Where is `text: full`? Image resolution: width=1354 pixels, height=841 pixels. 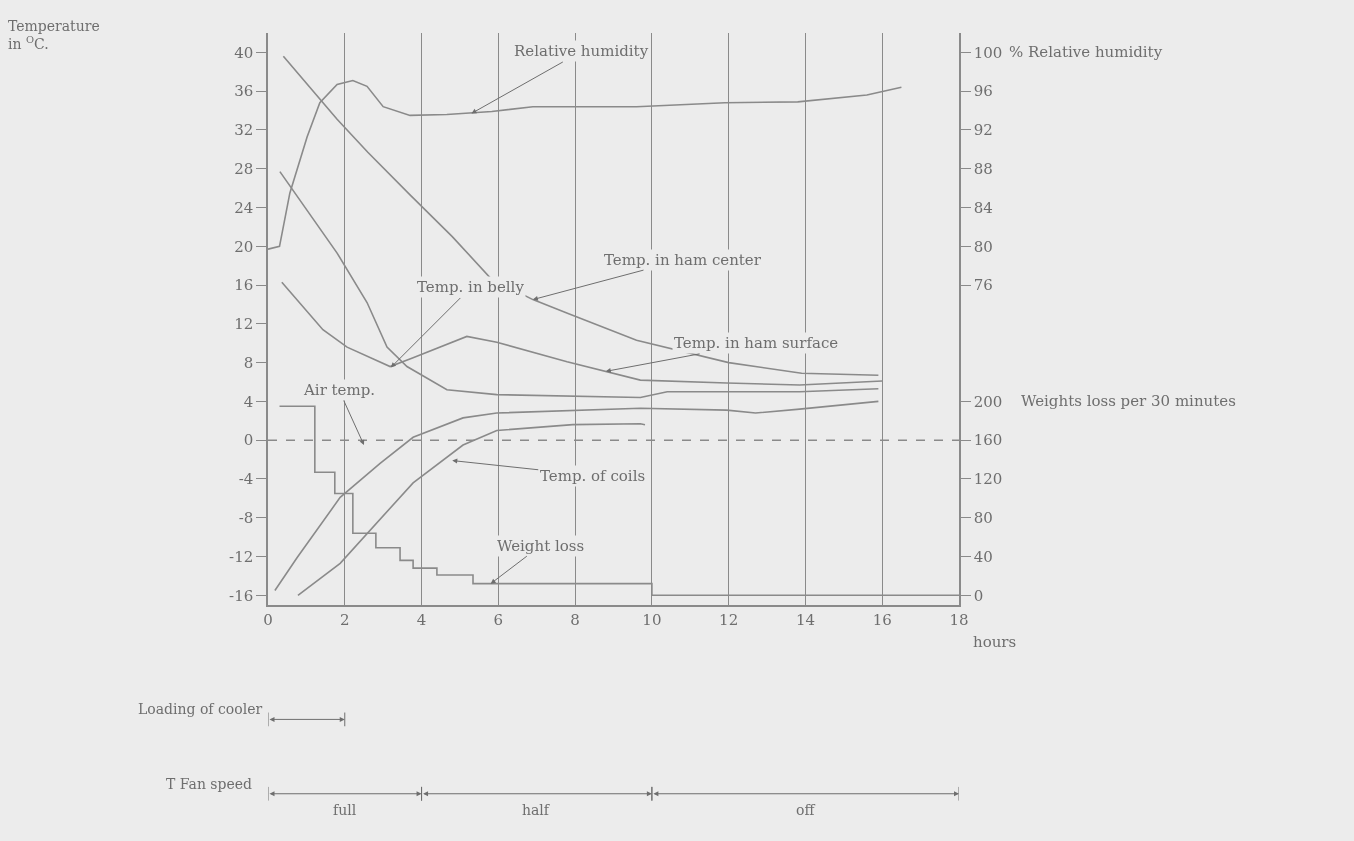
text: full is located at coordinates (345, 810).